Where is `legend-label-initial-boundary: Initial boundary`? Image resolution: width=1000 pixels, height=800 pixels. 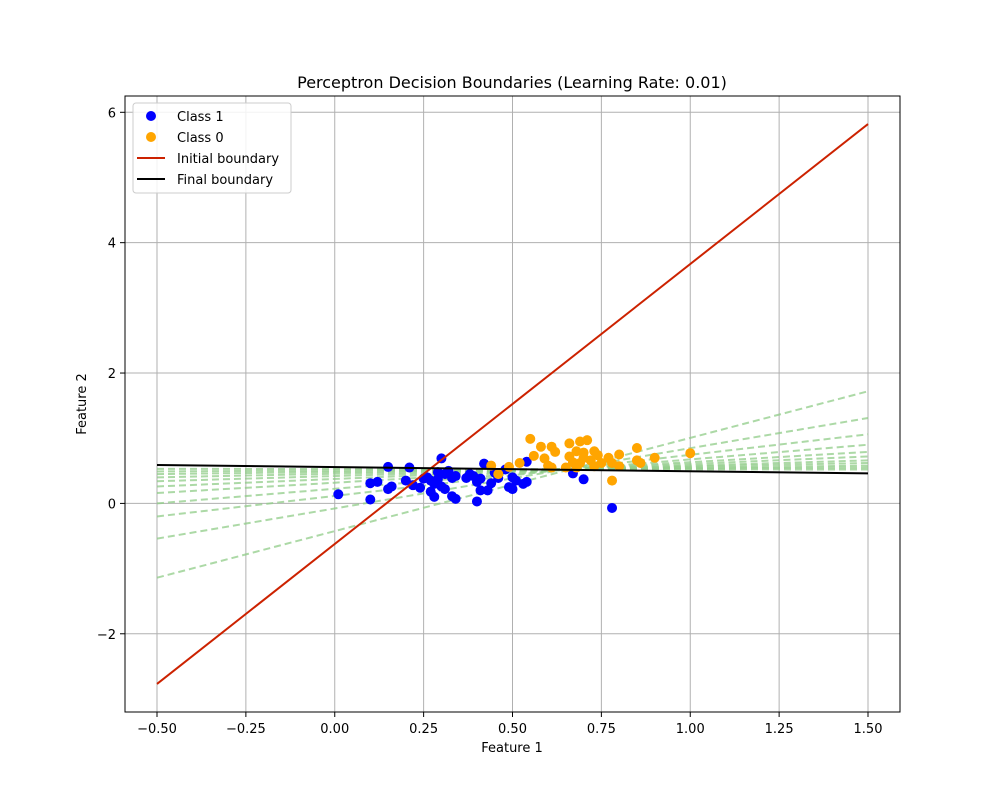
legend-label-initial-boundary: Initial boundary is located at coordinates (228, 159).